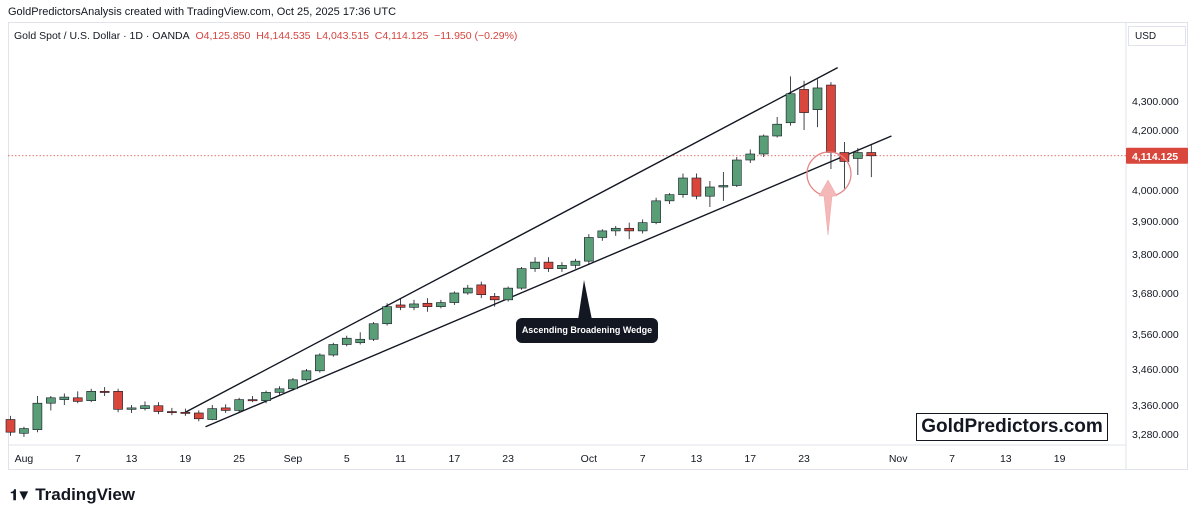 The height and width of the screenshot is (521, 1200). What do you see at coordinates (1155, 191) in the screenshot?
I see `price-tick-label: 4,000.000` at bounding box center [1155, 191].